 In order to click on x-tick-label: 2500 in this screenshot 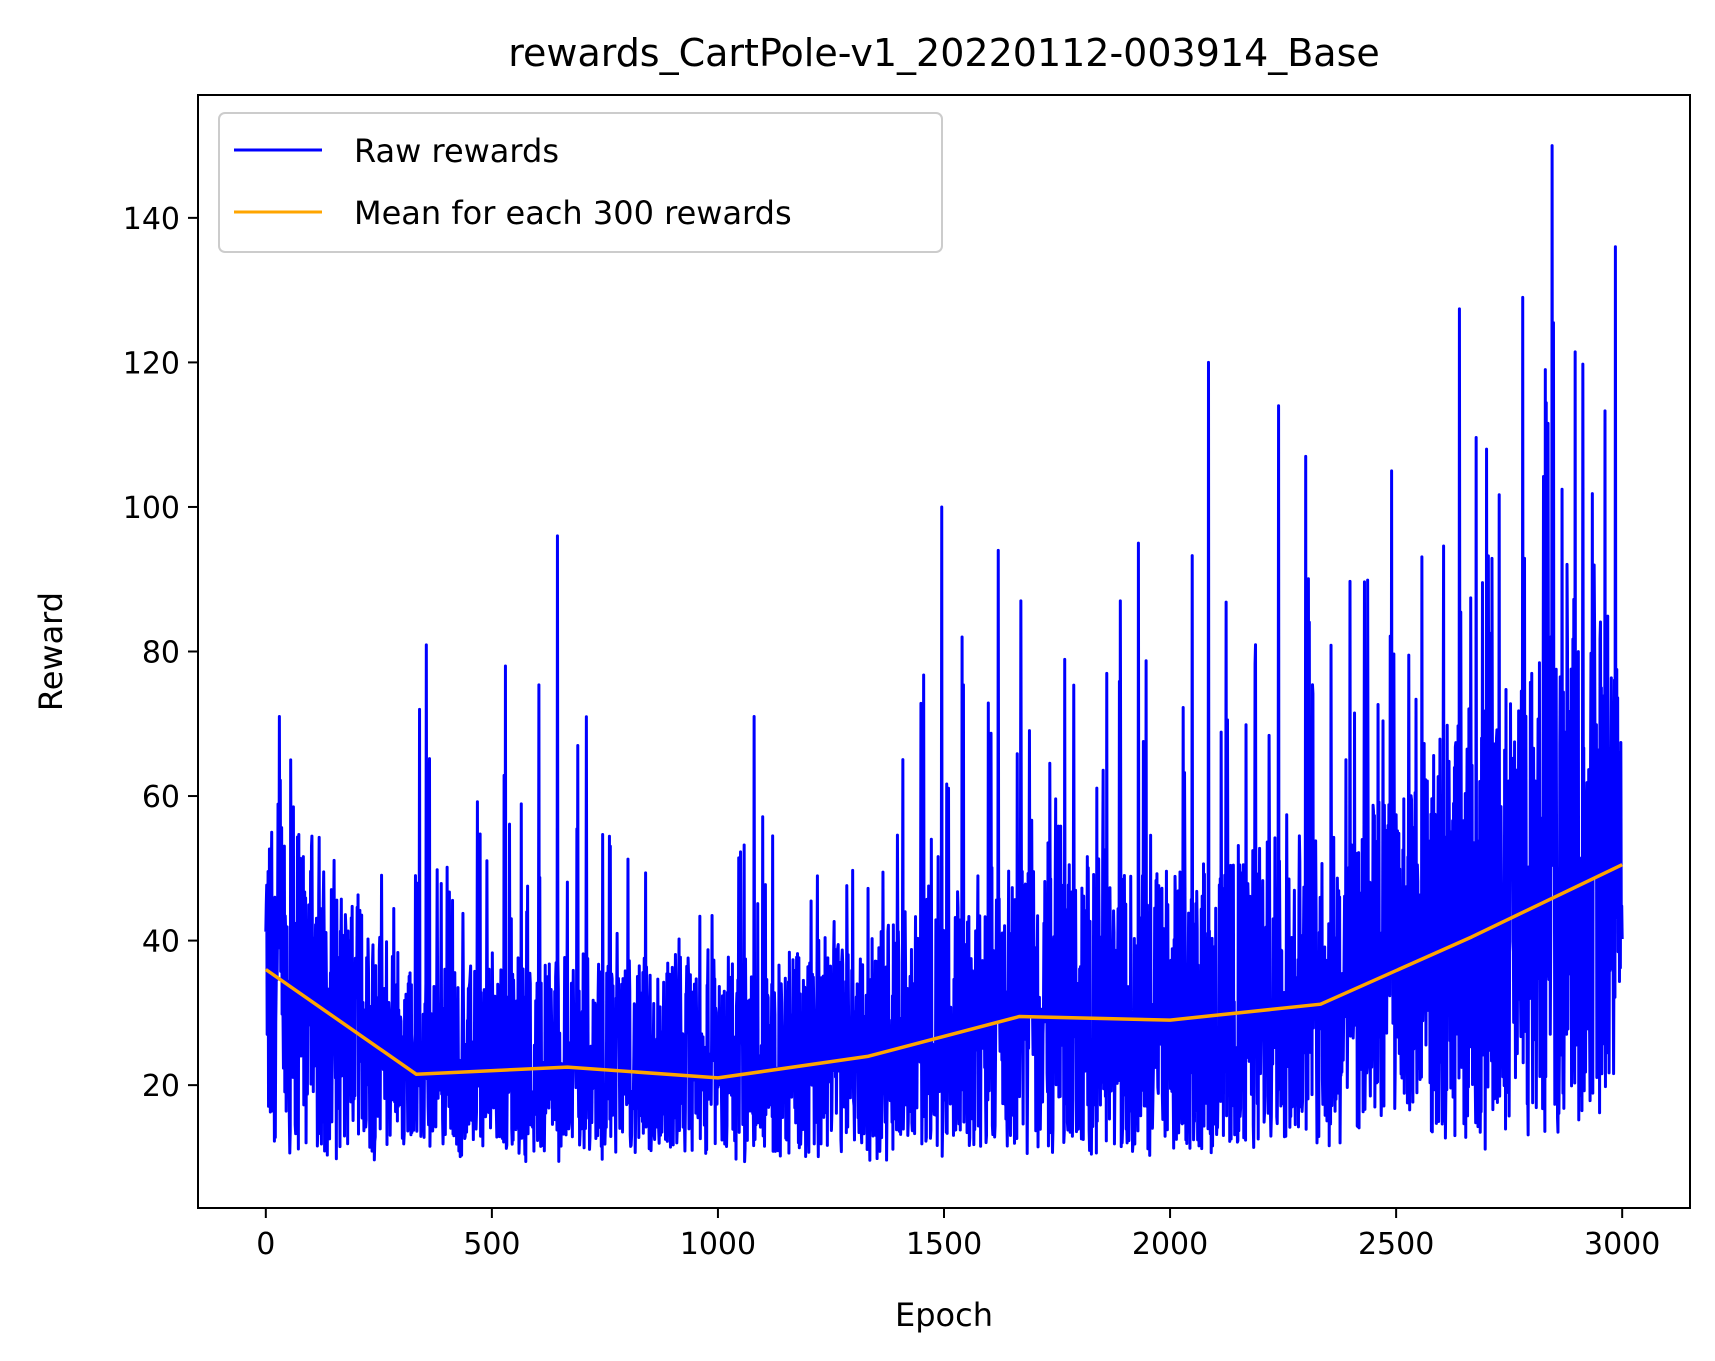, I will do `click(1396, 1244)`.